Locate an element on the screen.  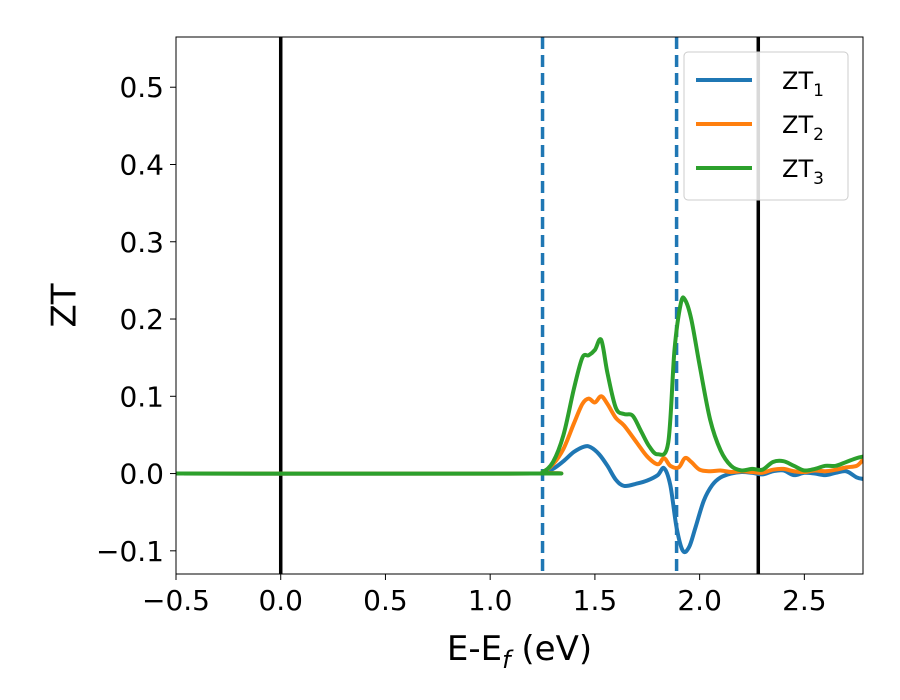
legend: ZT1 ZT2 ZT3 is located at coordinates (766, 126).